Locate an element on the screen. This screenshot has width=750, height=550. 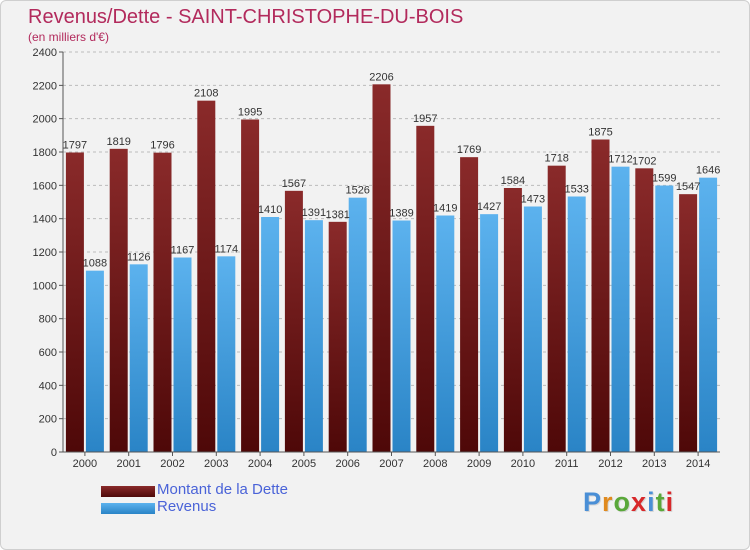
label-revenus-2004: 1410 is located at coordinates (270, 210).